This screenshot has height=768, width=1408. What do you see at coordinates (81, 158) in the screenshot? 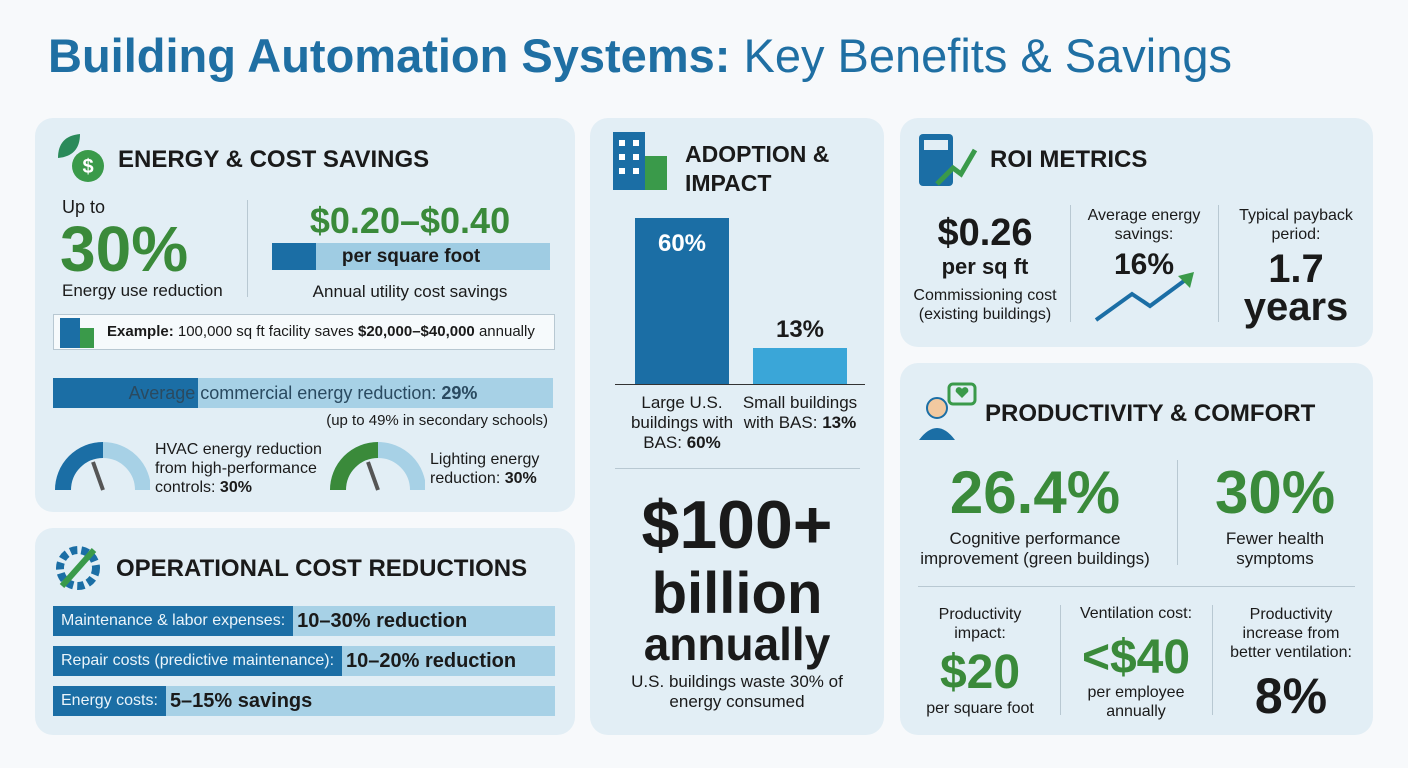
I see `energy-icon: $` at bounding box center [81, 158].